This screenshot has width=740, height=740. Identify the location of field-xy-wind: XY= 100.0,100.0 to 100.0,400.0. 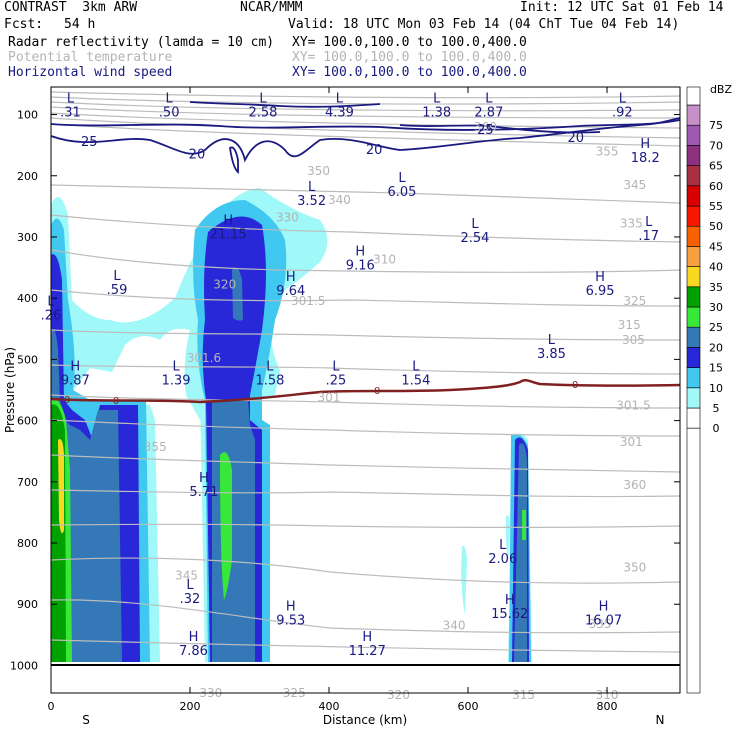
(409, 72).